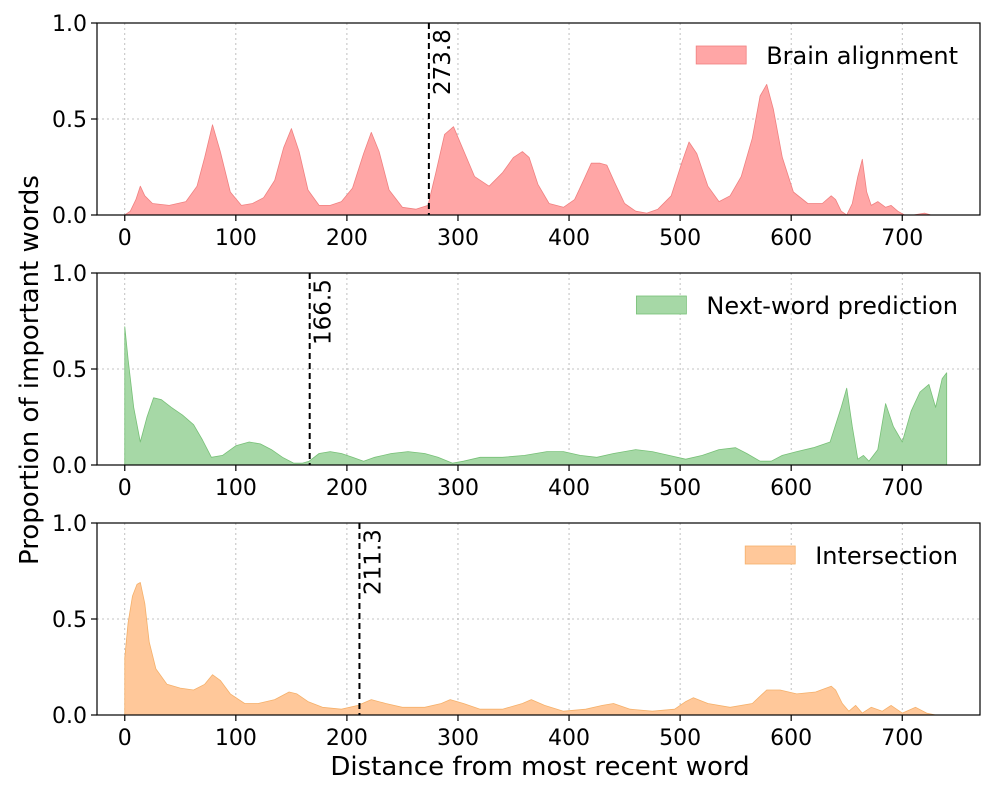 This screenshot has height=797, width=997. I want to click on legend-label: Brain alignment, so click(862, 56).